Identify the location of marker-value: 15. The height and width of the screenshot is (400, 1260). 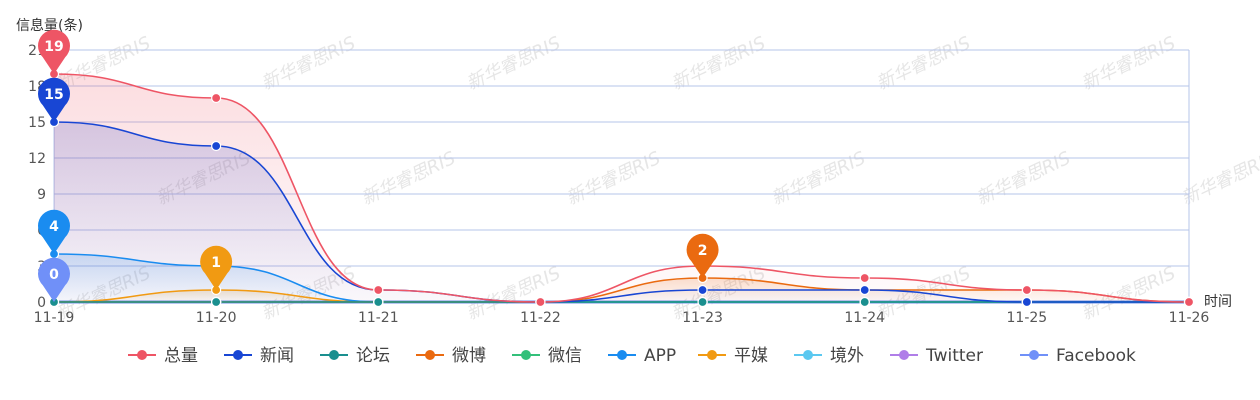
(53, 95).